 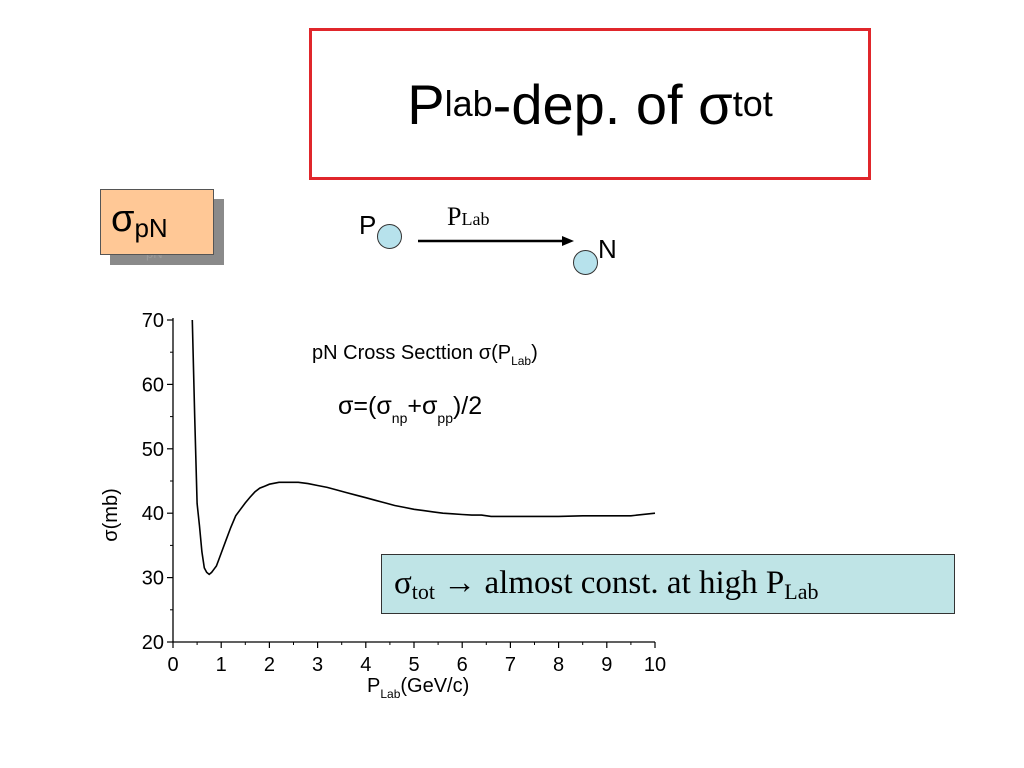 What do you see at coordinates (606, 665) in the screenshot?
I see `x-tick-label: 9` at bounding box center [606, 665].